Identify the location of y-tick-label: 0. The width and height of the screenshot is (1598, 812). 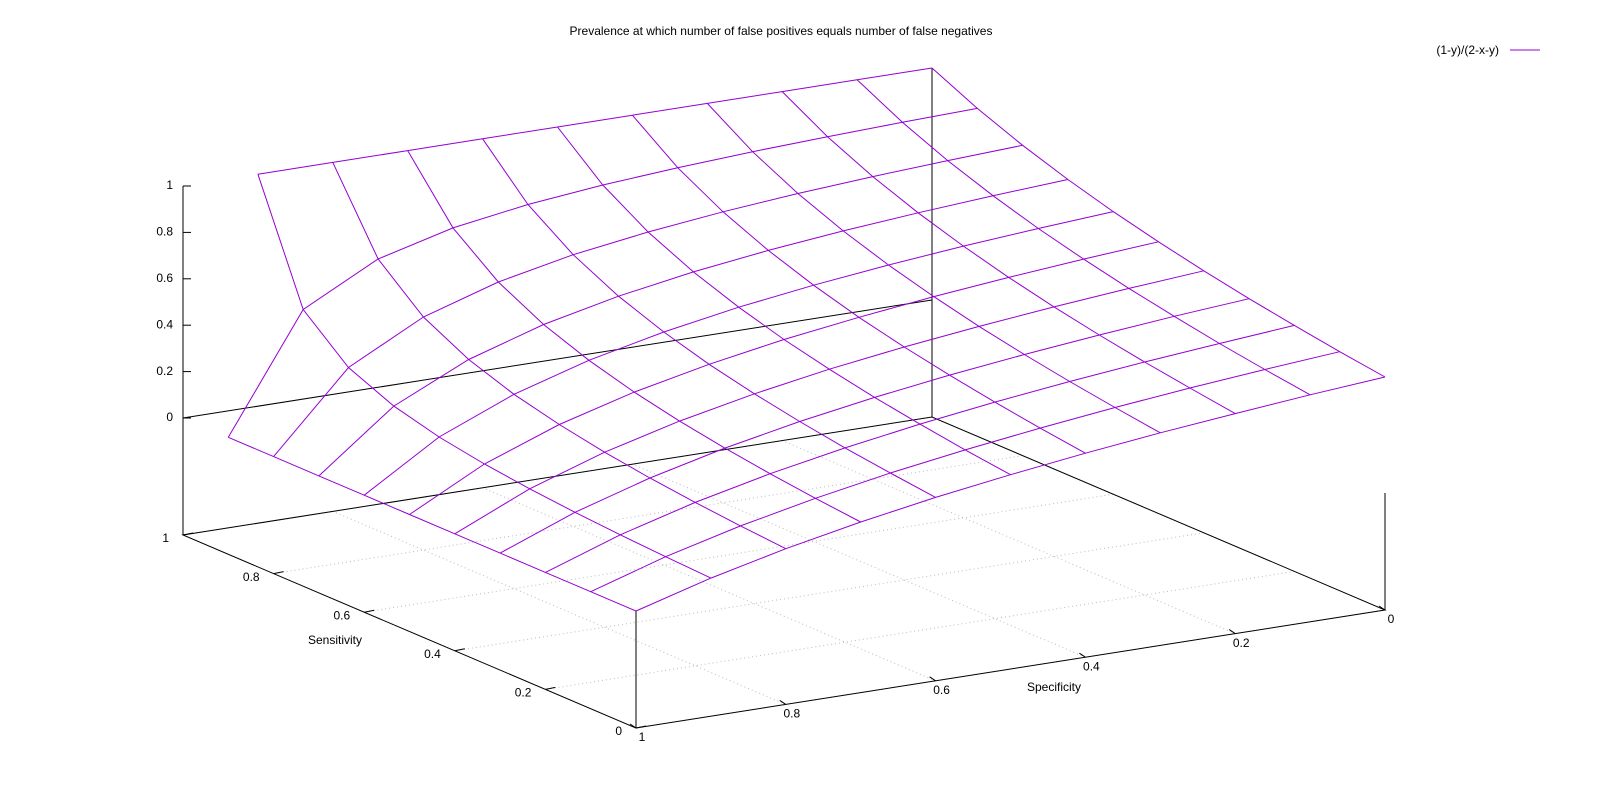
(1391, 619).